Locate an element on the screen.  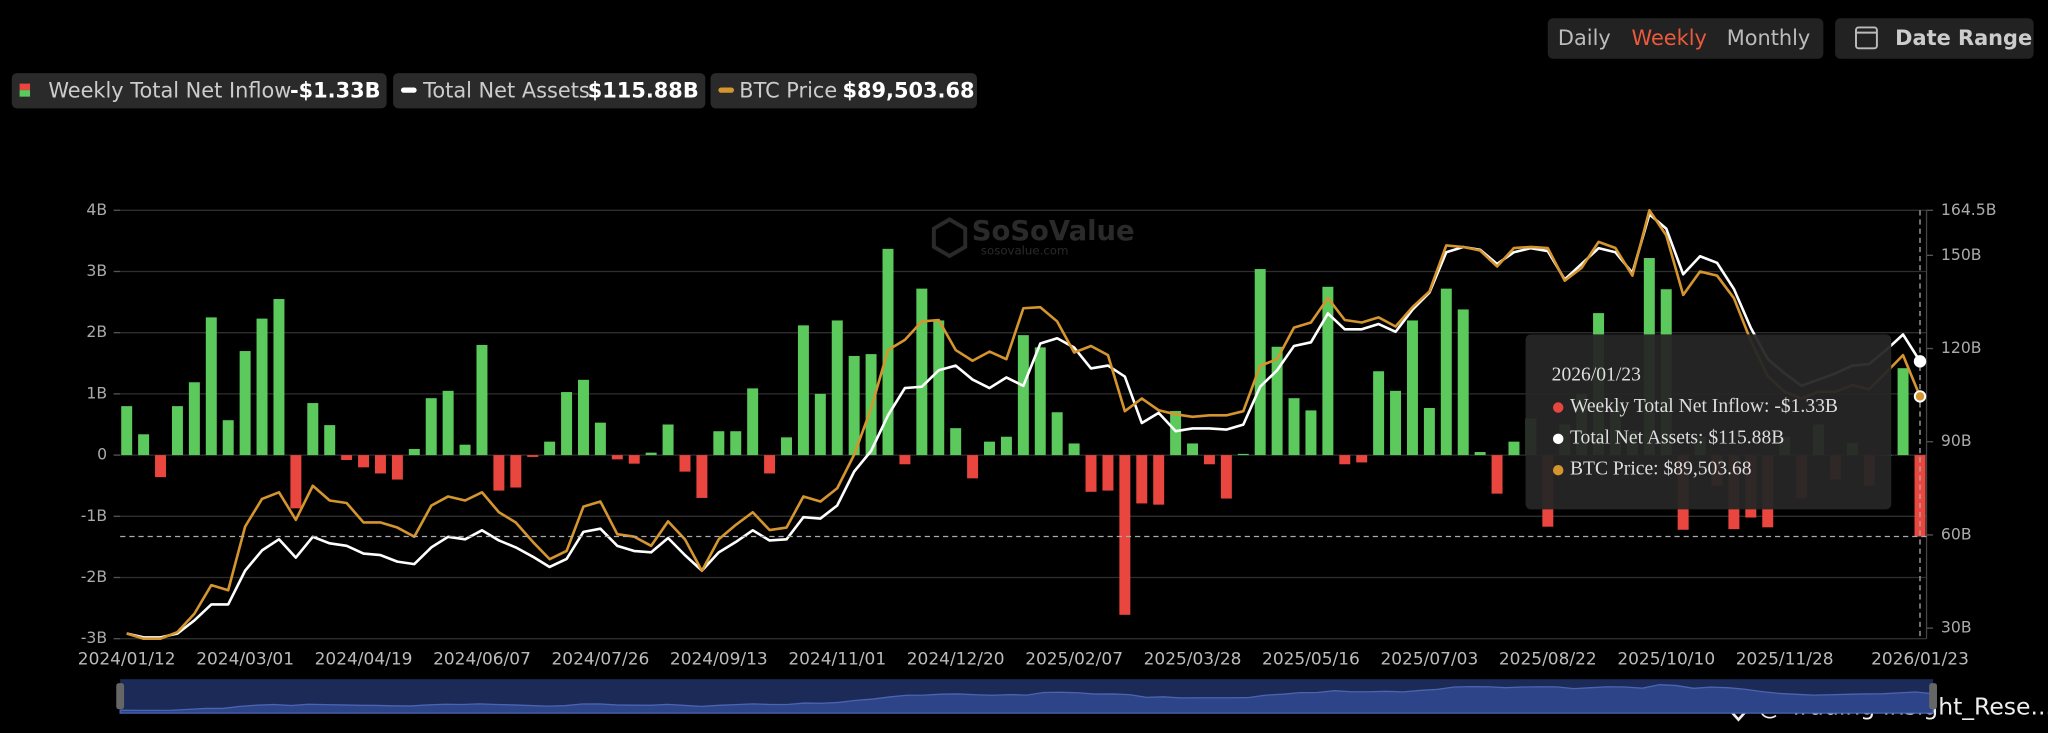
y2-tick-label: 150B is located at coordinates (1961, 254).